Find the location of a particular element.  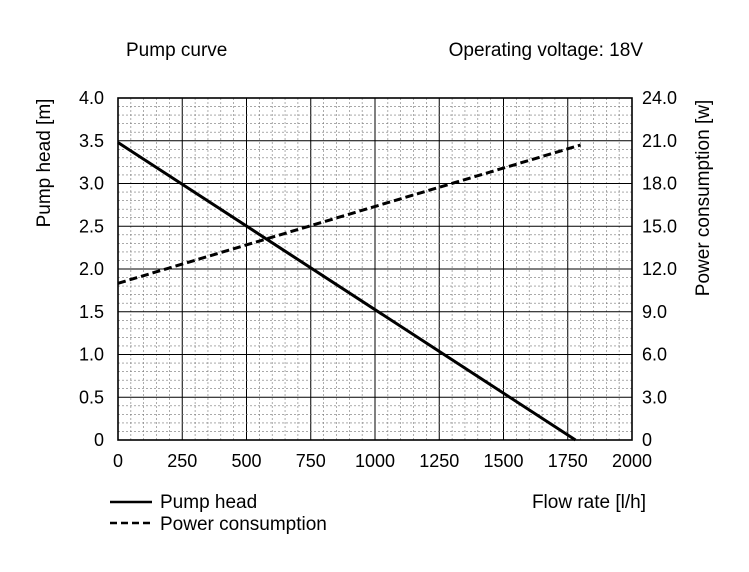

x-tick-label: 1250 is located at coordinates (439, 461).